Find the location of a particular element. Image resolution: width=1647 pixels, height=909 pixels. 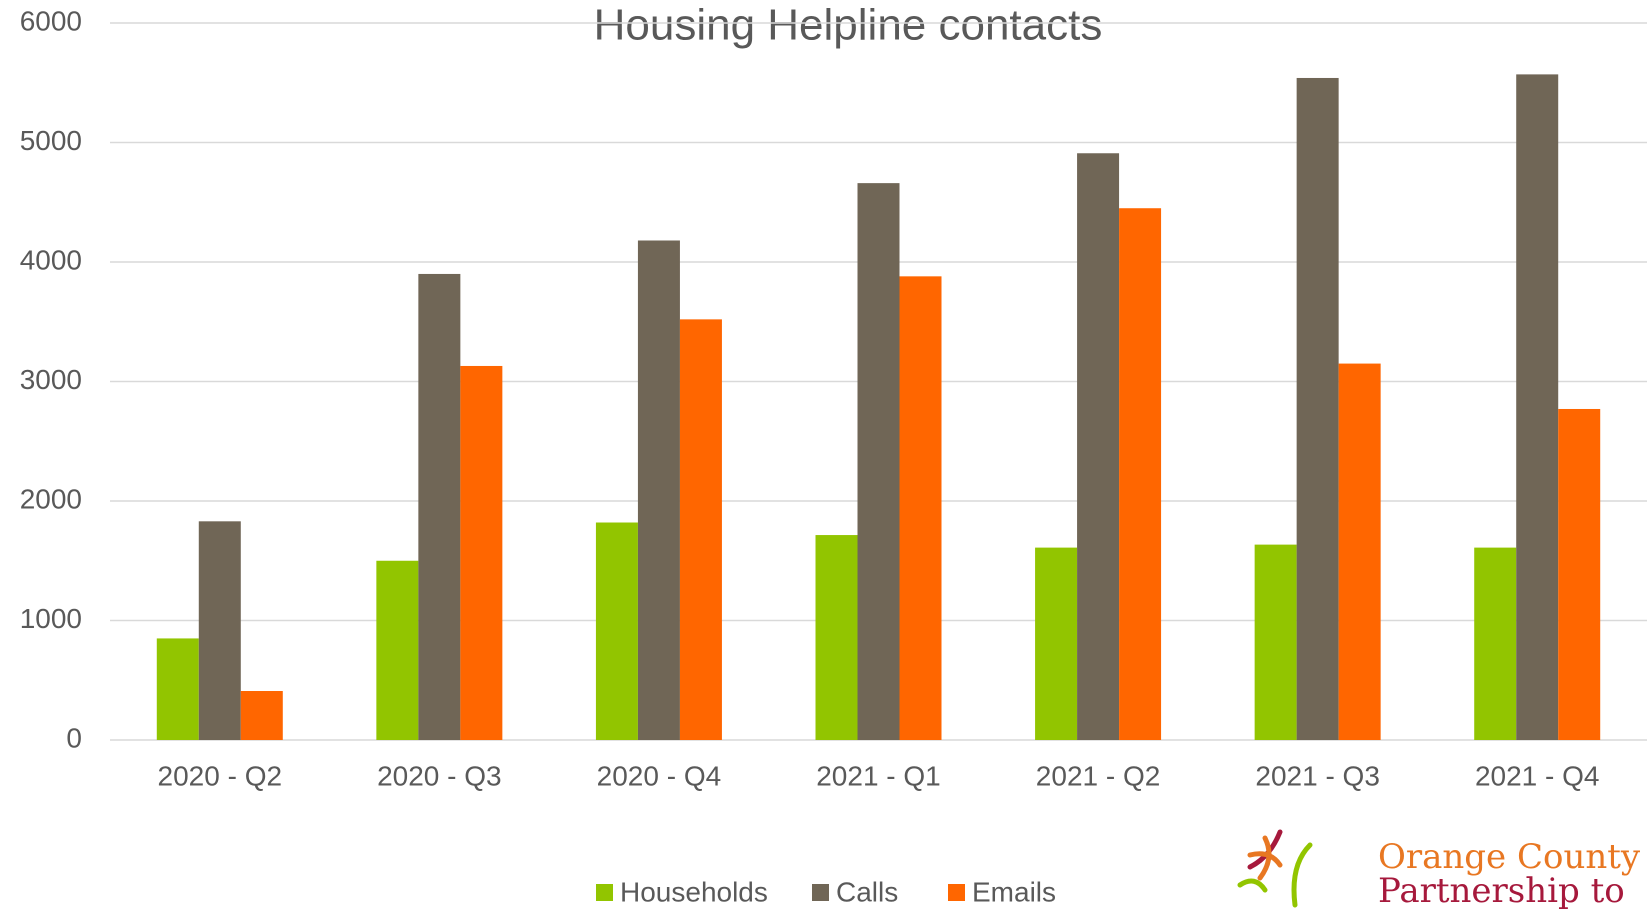

y-tick-label: 3000 is located at coordinates (51, 379).